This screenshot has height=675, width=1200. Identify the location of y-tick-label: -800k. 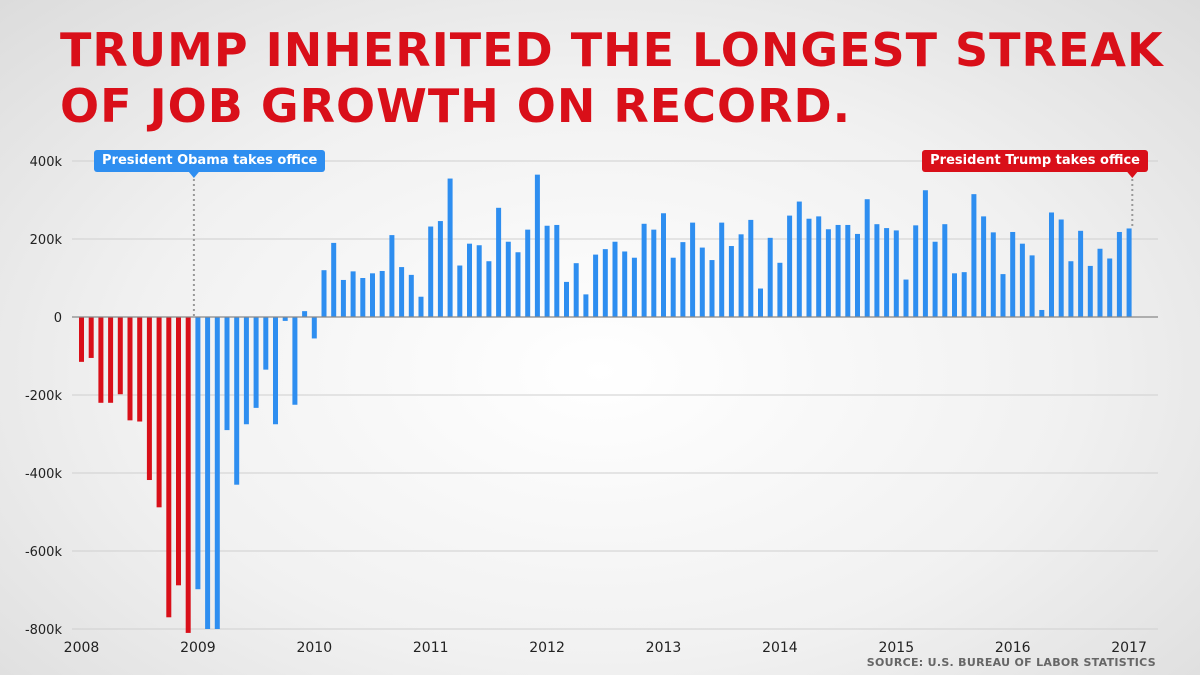
(44, 630).